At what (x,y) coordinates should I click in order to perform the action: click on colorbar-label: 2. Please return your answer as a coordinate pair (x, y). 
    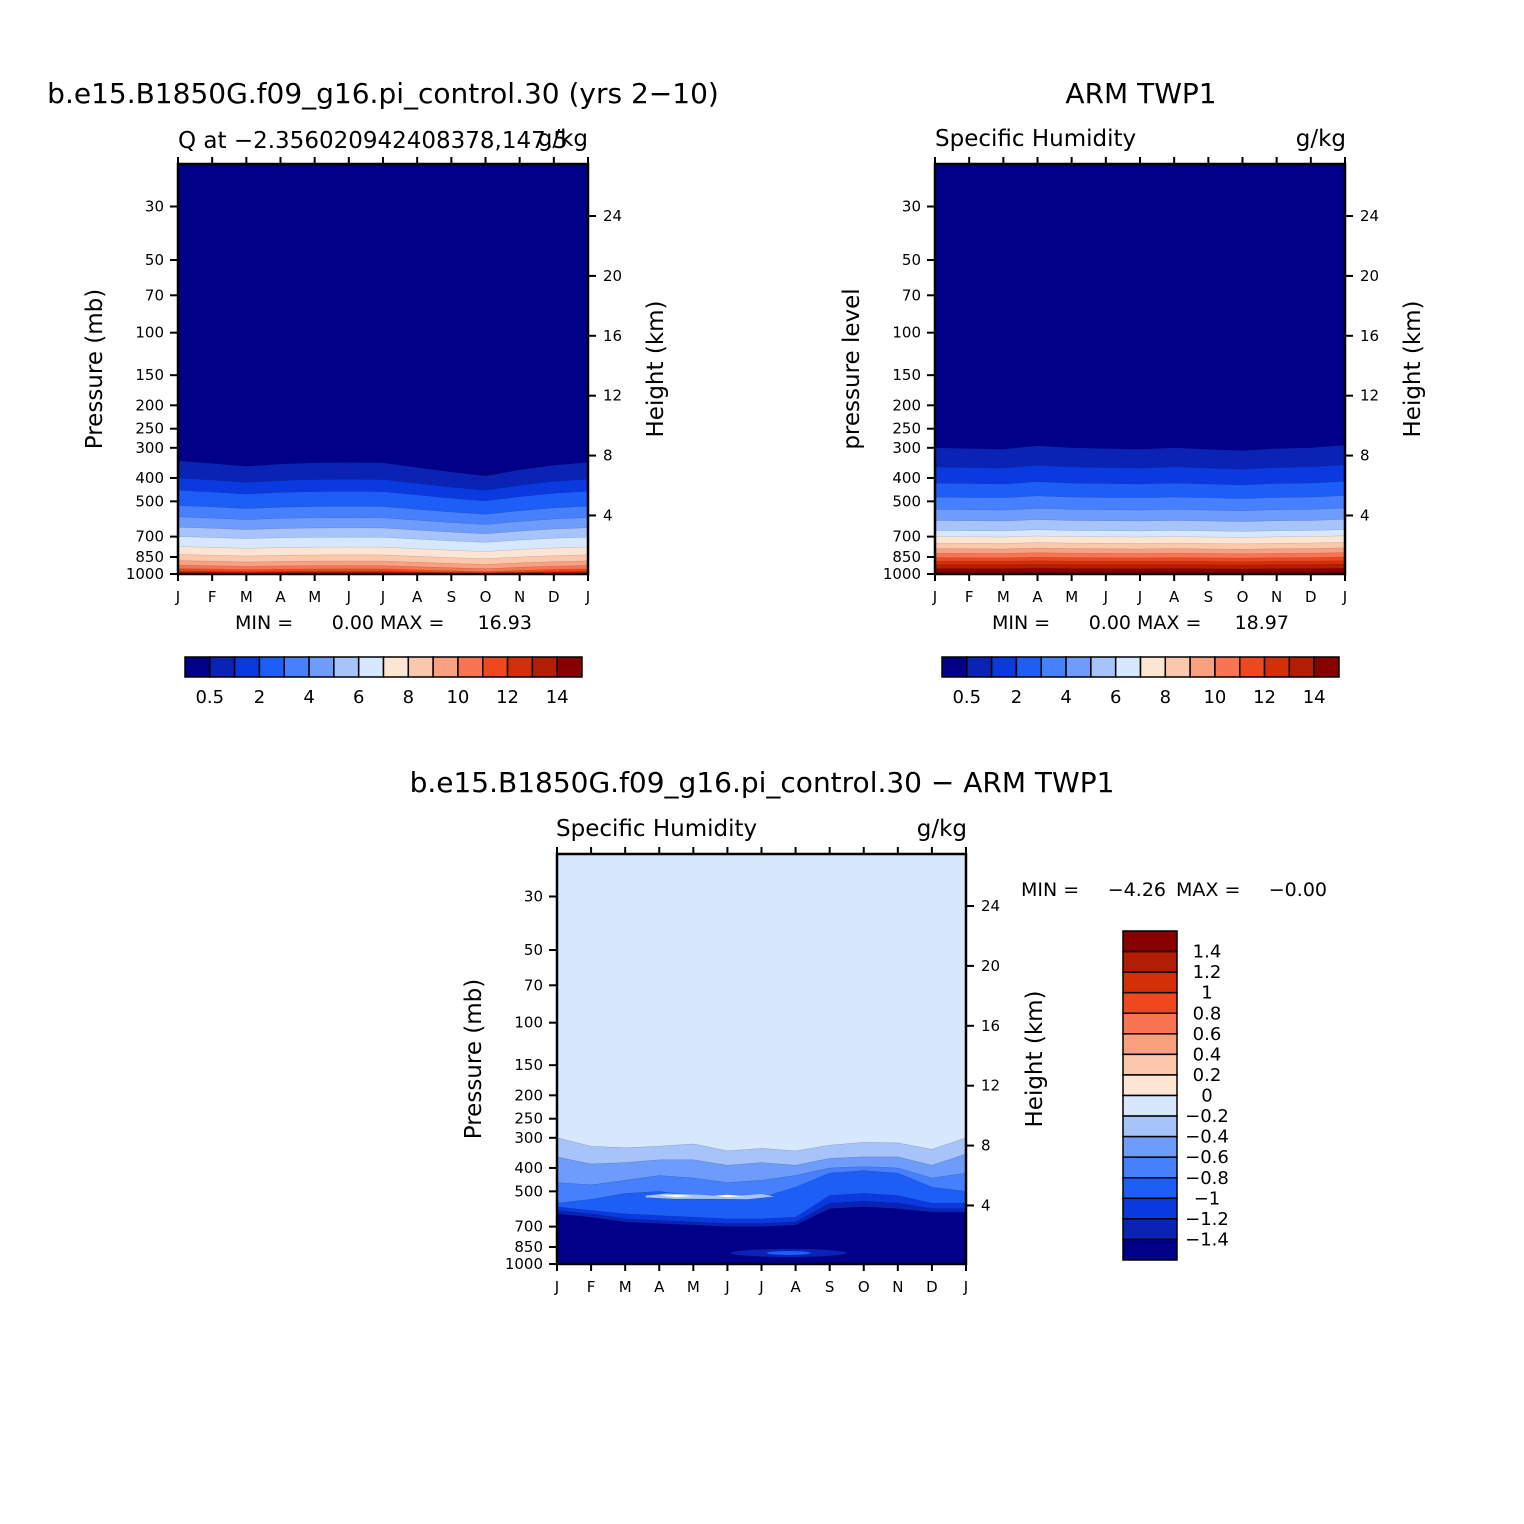
    Looking at the image, I should click on (259, 697).